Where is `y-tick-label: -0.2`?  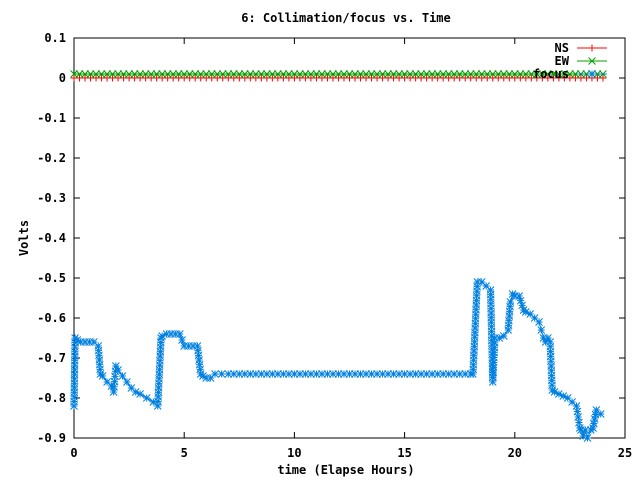
y-tick-label: -0.2 is located at coordinates (51, 158).